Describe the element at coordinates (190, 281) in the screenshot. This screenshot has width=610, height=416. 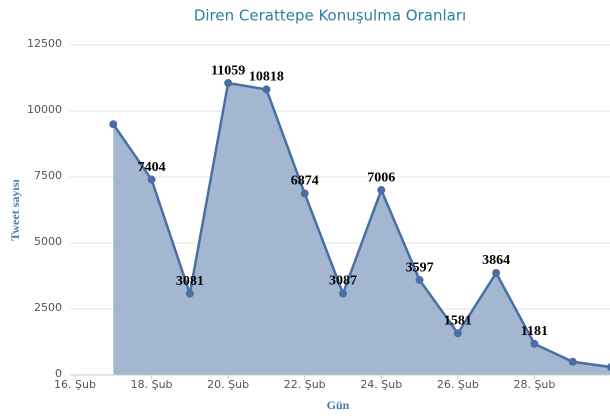
I see `data-label: 3081` at that location.